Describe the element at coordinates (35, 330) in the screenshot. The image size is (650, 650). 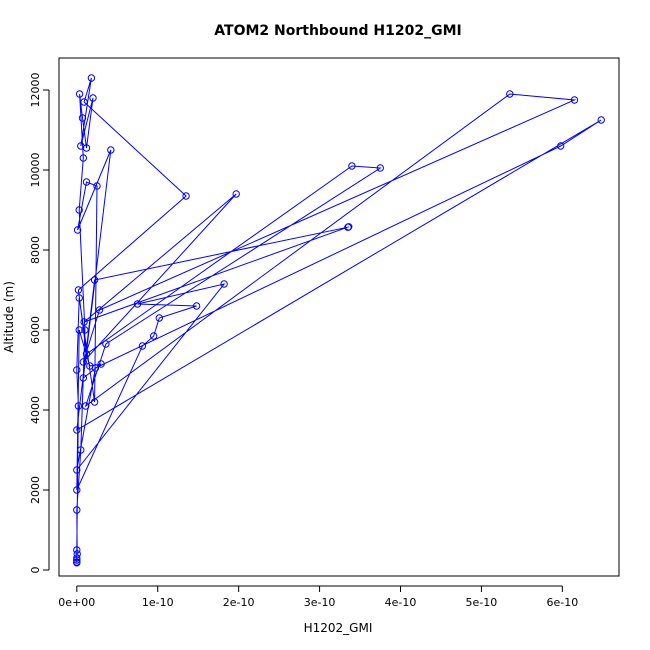
I see `y-tick-label: 6000` at that location.